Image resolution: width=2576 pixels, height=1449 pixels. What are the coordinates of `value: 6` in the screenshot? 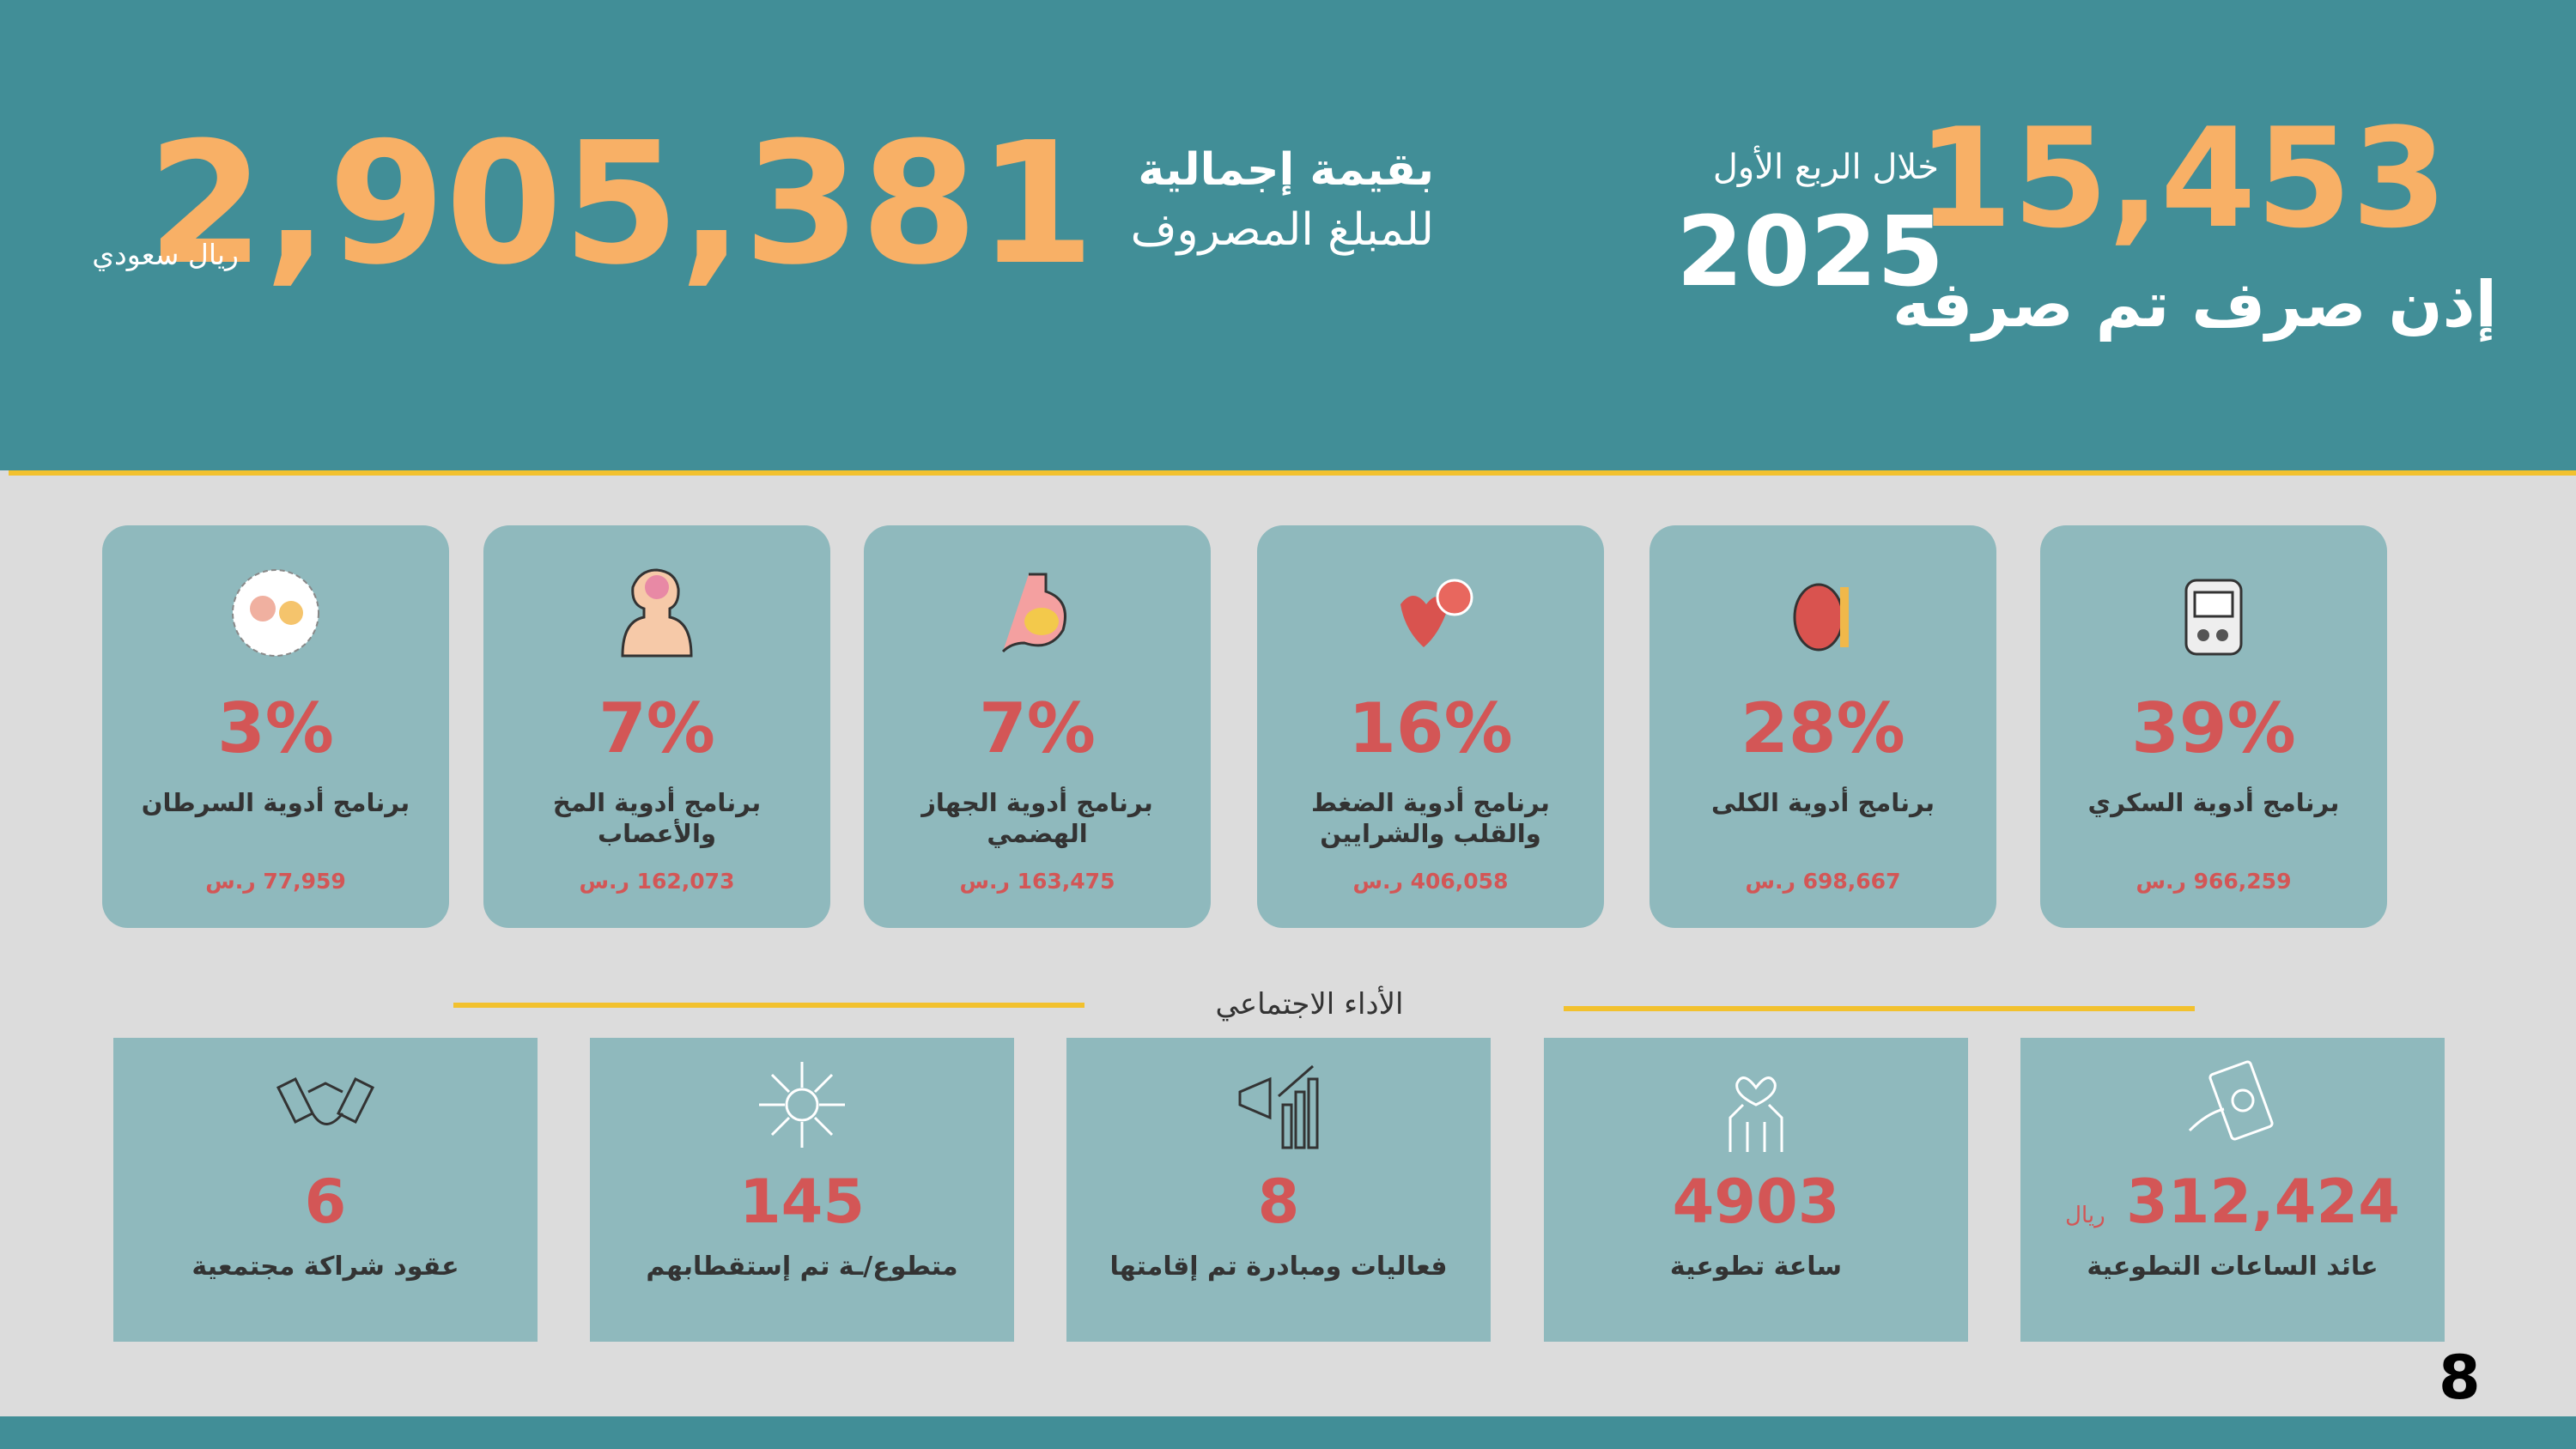 It's located at (325, 1202).